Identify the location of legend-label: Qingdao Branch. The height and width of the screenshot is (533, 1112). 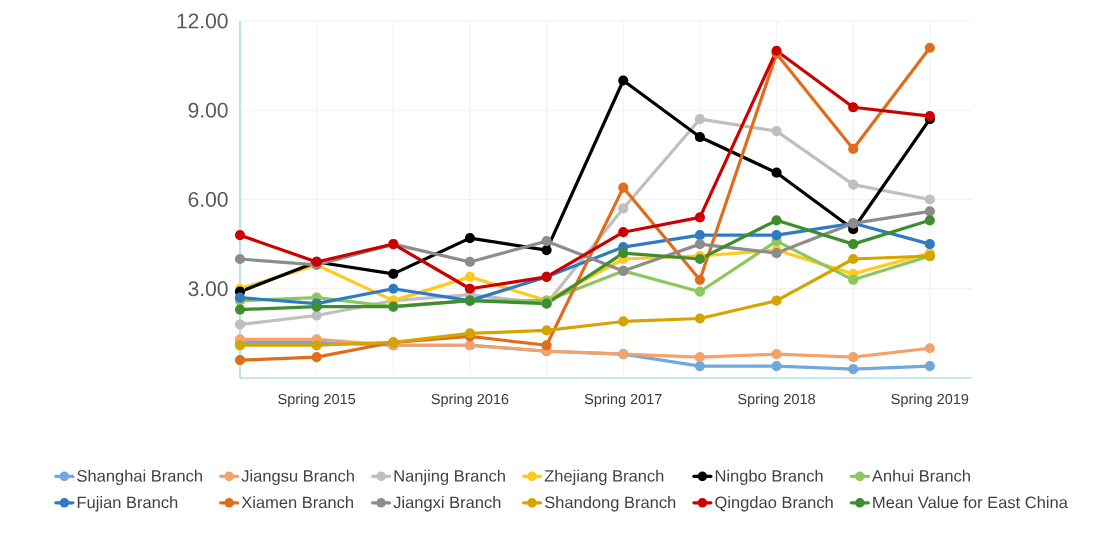
(774, 504).